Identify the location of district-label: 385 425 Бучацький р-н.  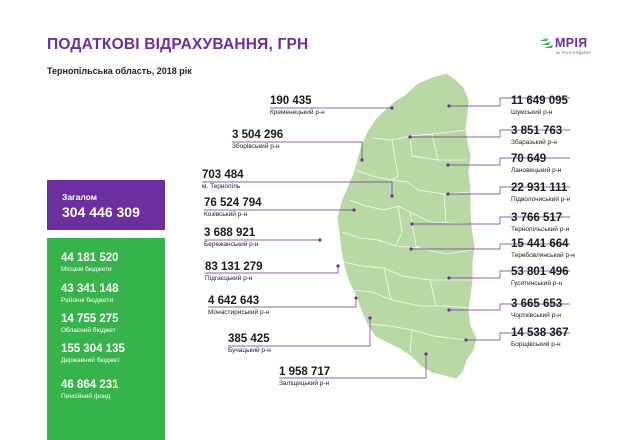
(249, 344).